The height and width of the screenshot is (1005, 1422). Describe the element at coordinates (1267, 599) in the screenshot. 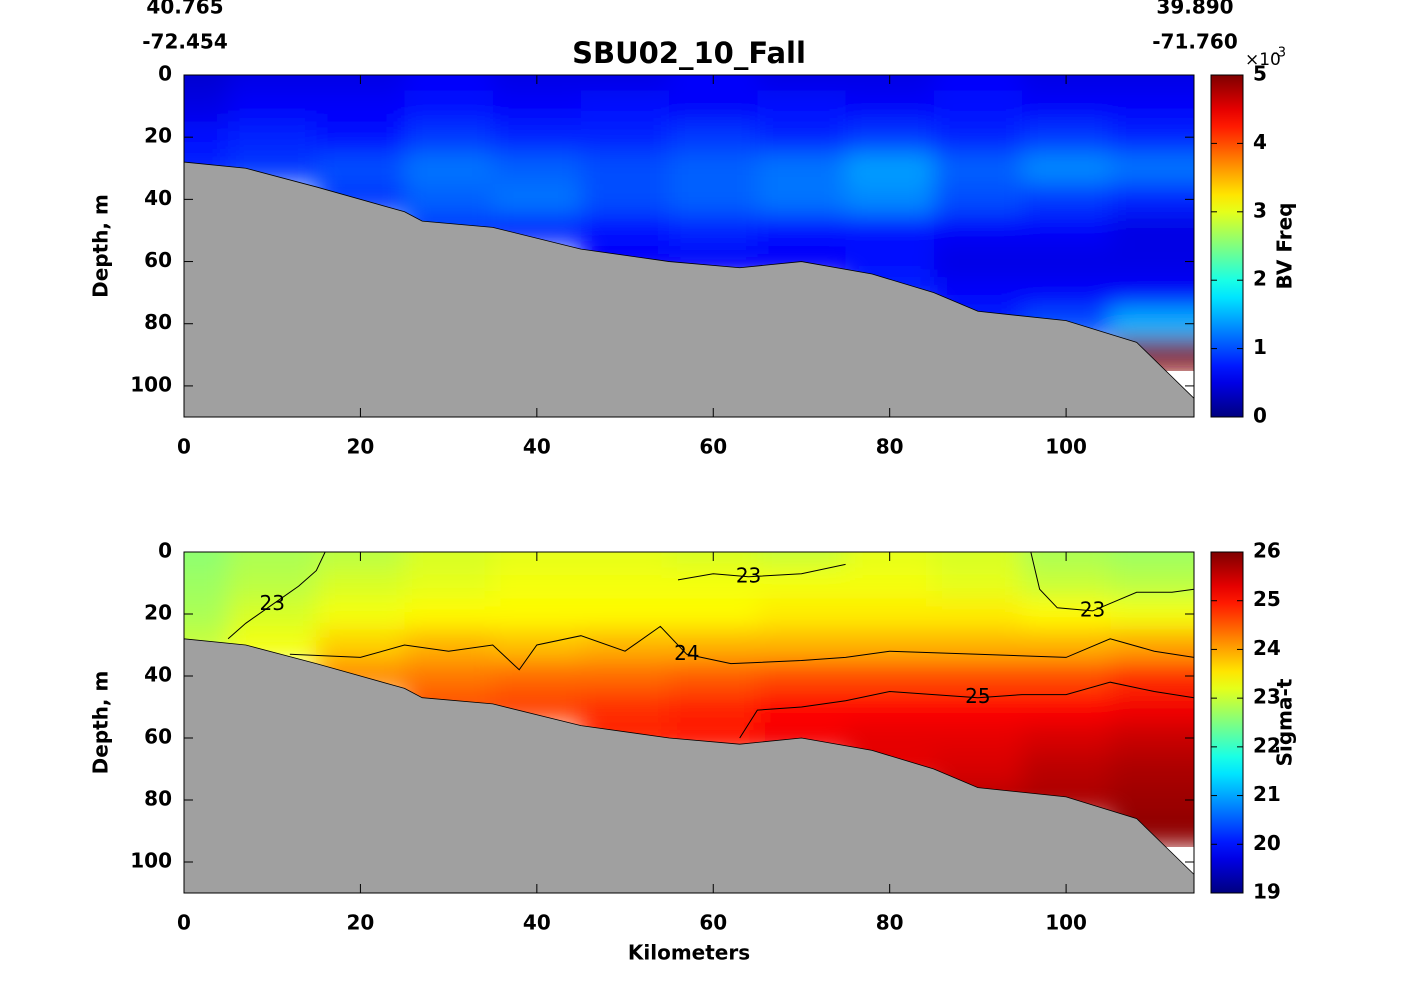

I see `colorbar-tick-label: 25` at that location.